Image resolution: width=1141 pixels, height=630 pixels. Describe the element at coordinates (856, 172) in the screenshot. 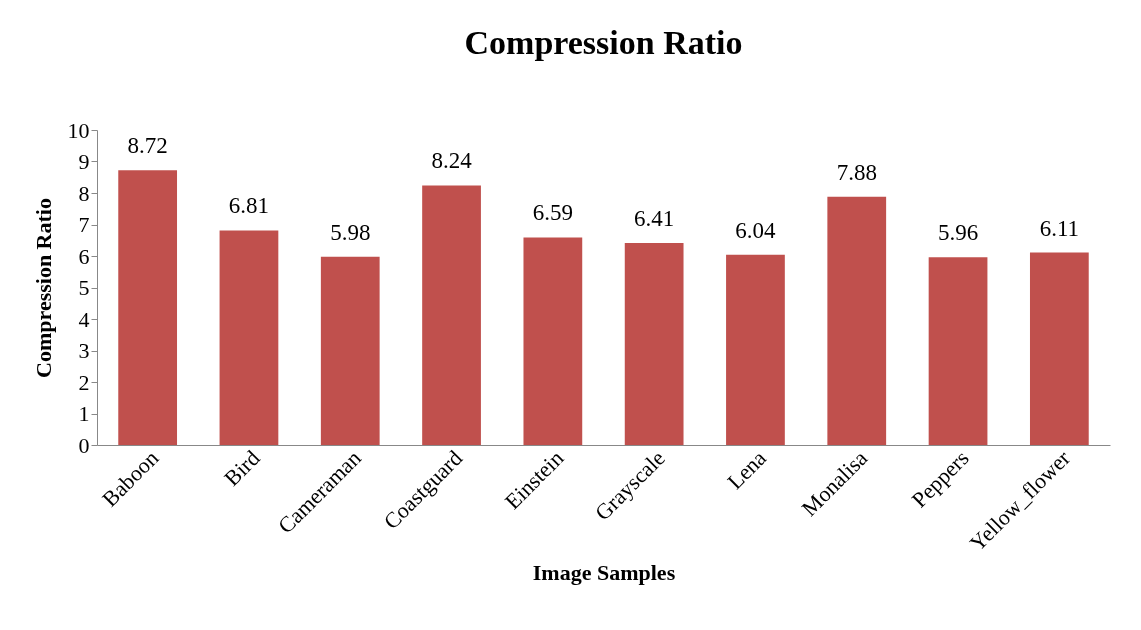

I see `data-label: 7.88` at that location.